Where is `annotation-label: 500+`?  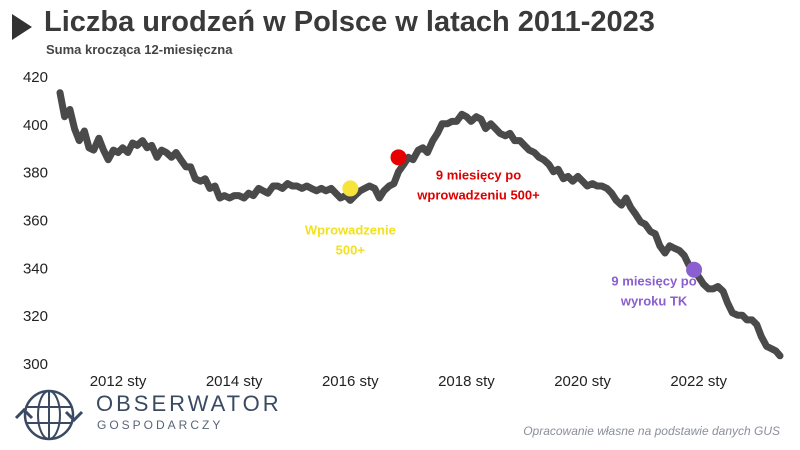
annotation-label: 500+ is located at coordinates (351, 249).